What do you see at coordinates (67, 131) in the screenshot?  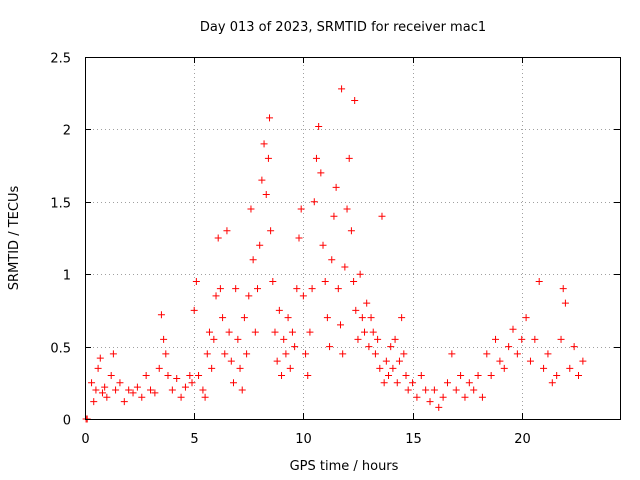 I see `y-tick-label: 2` at bounding box center [67, 131].